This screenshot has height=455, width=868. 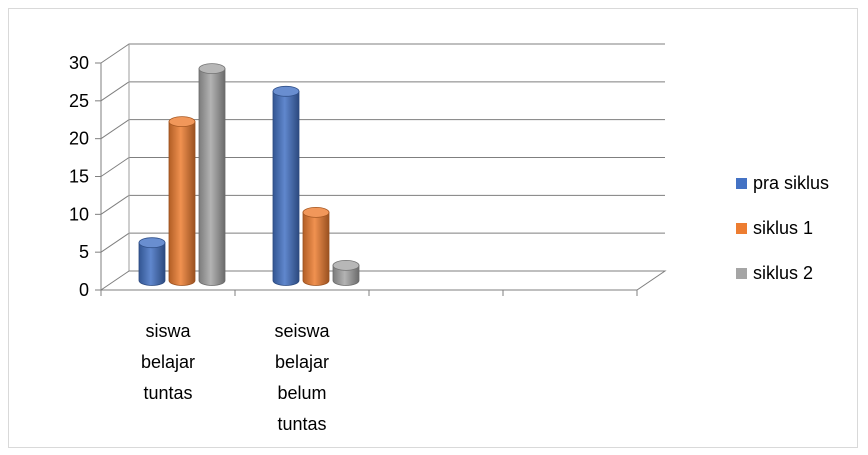 I want to click on y-tick-label: 15, so click(x=79, y=177).